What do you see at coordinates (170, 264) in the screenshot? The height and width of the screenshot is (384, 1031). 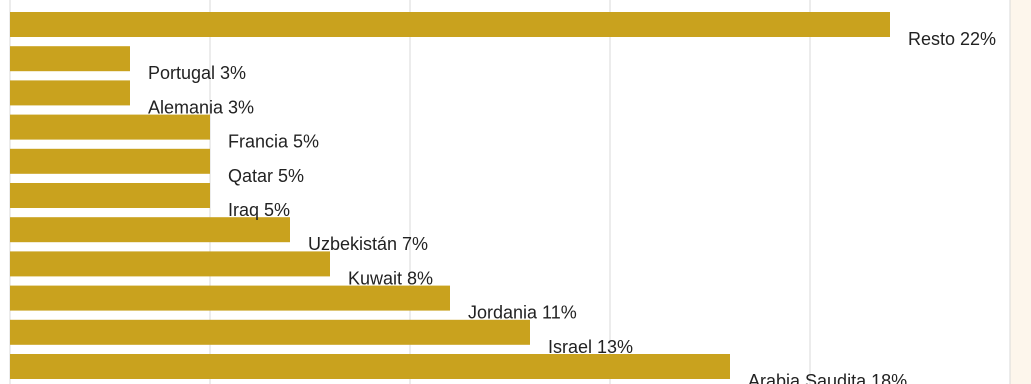 I see `bar-kuwait` at bounding box center [170, 264].